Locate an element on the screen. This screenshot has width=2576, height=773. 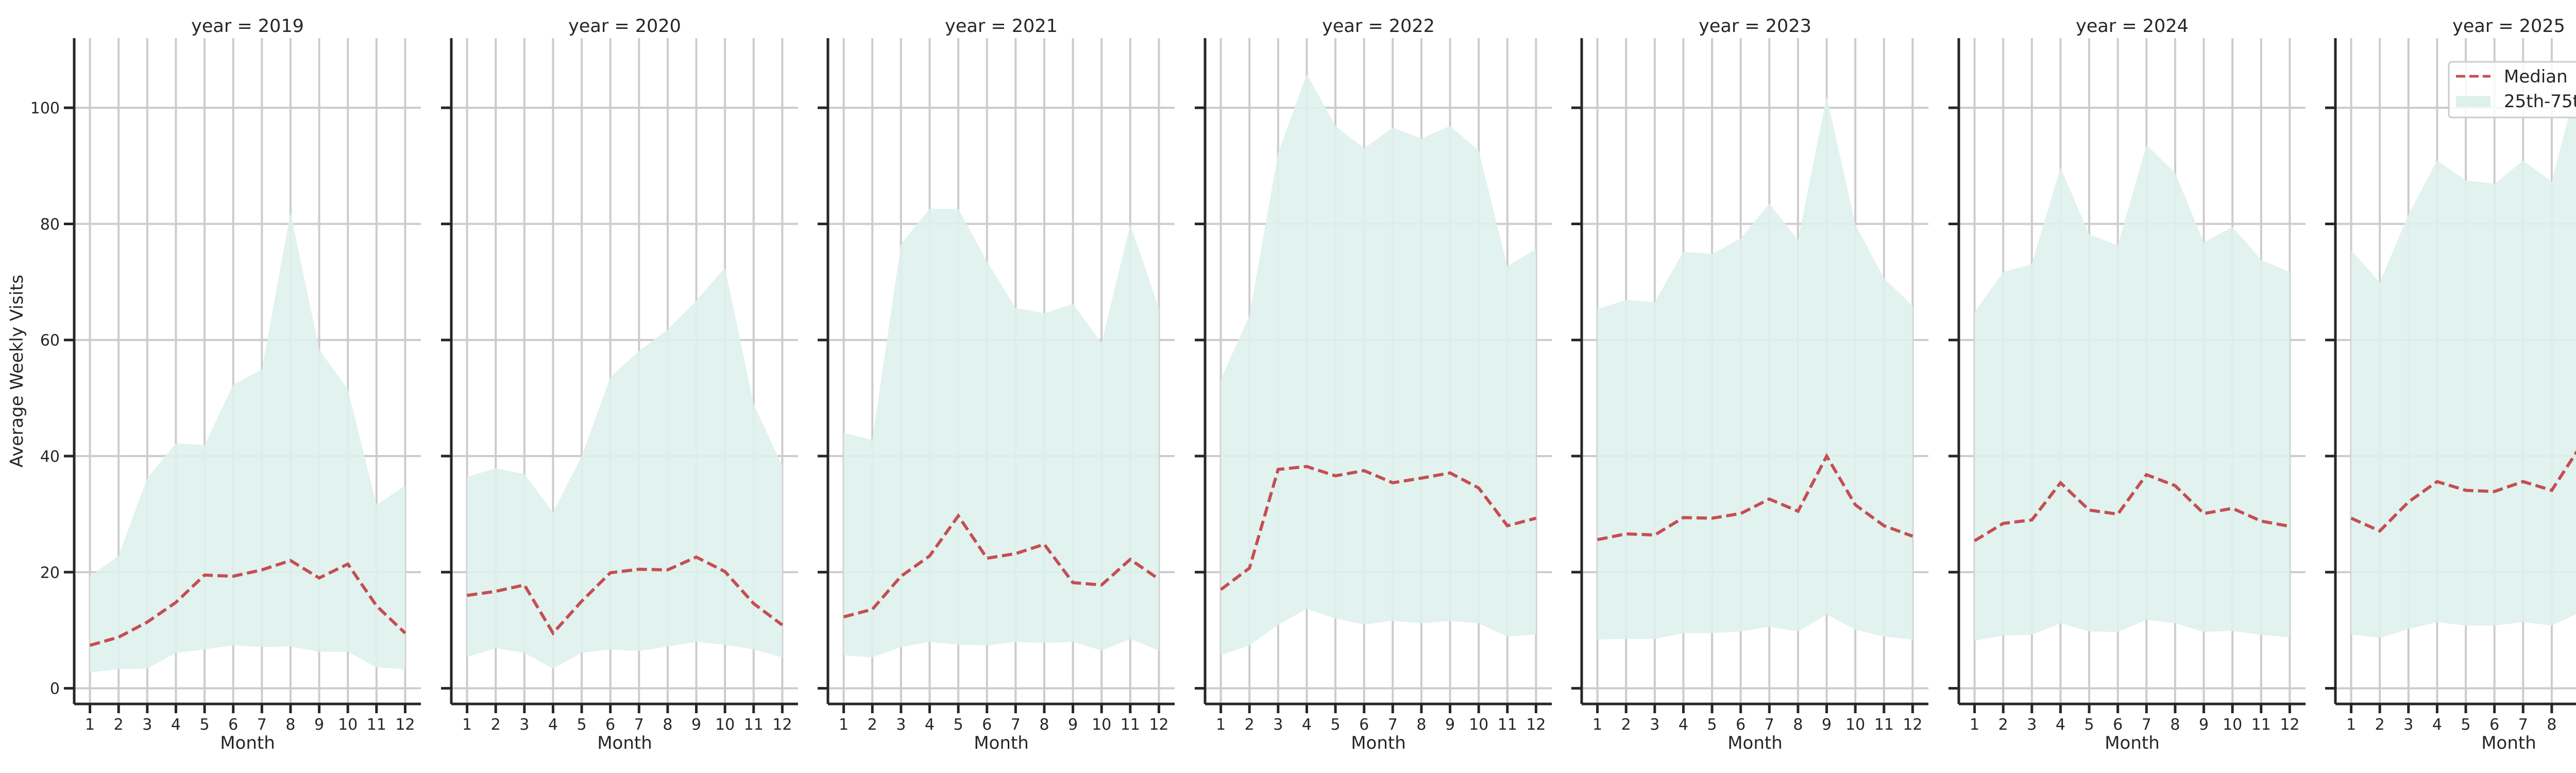
panel-title: year = 2023 is located at coordinates (1755, 26).